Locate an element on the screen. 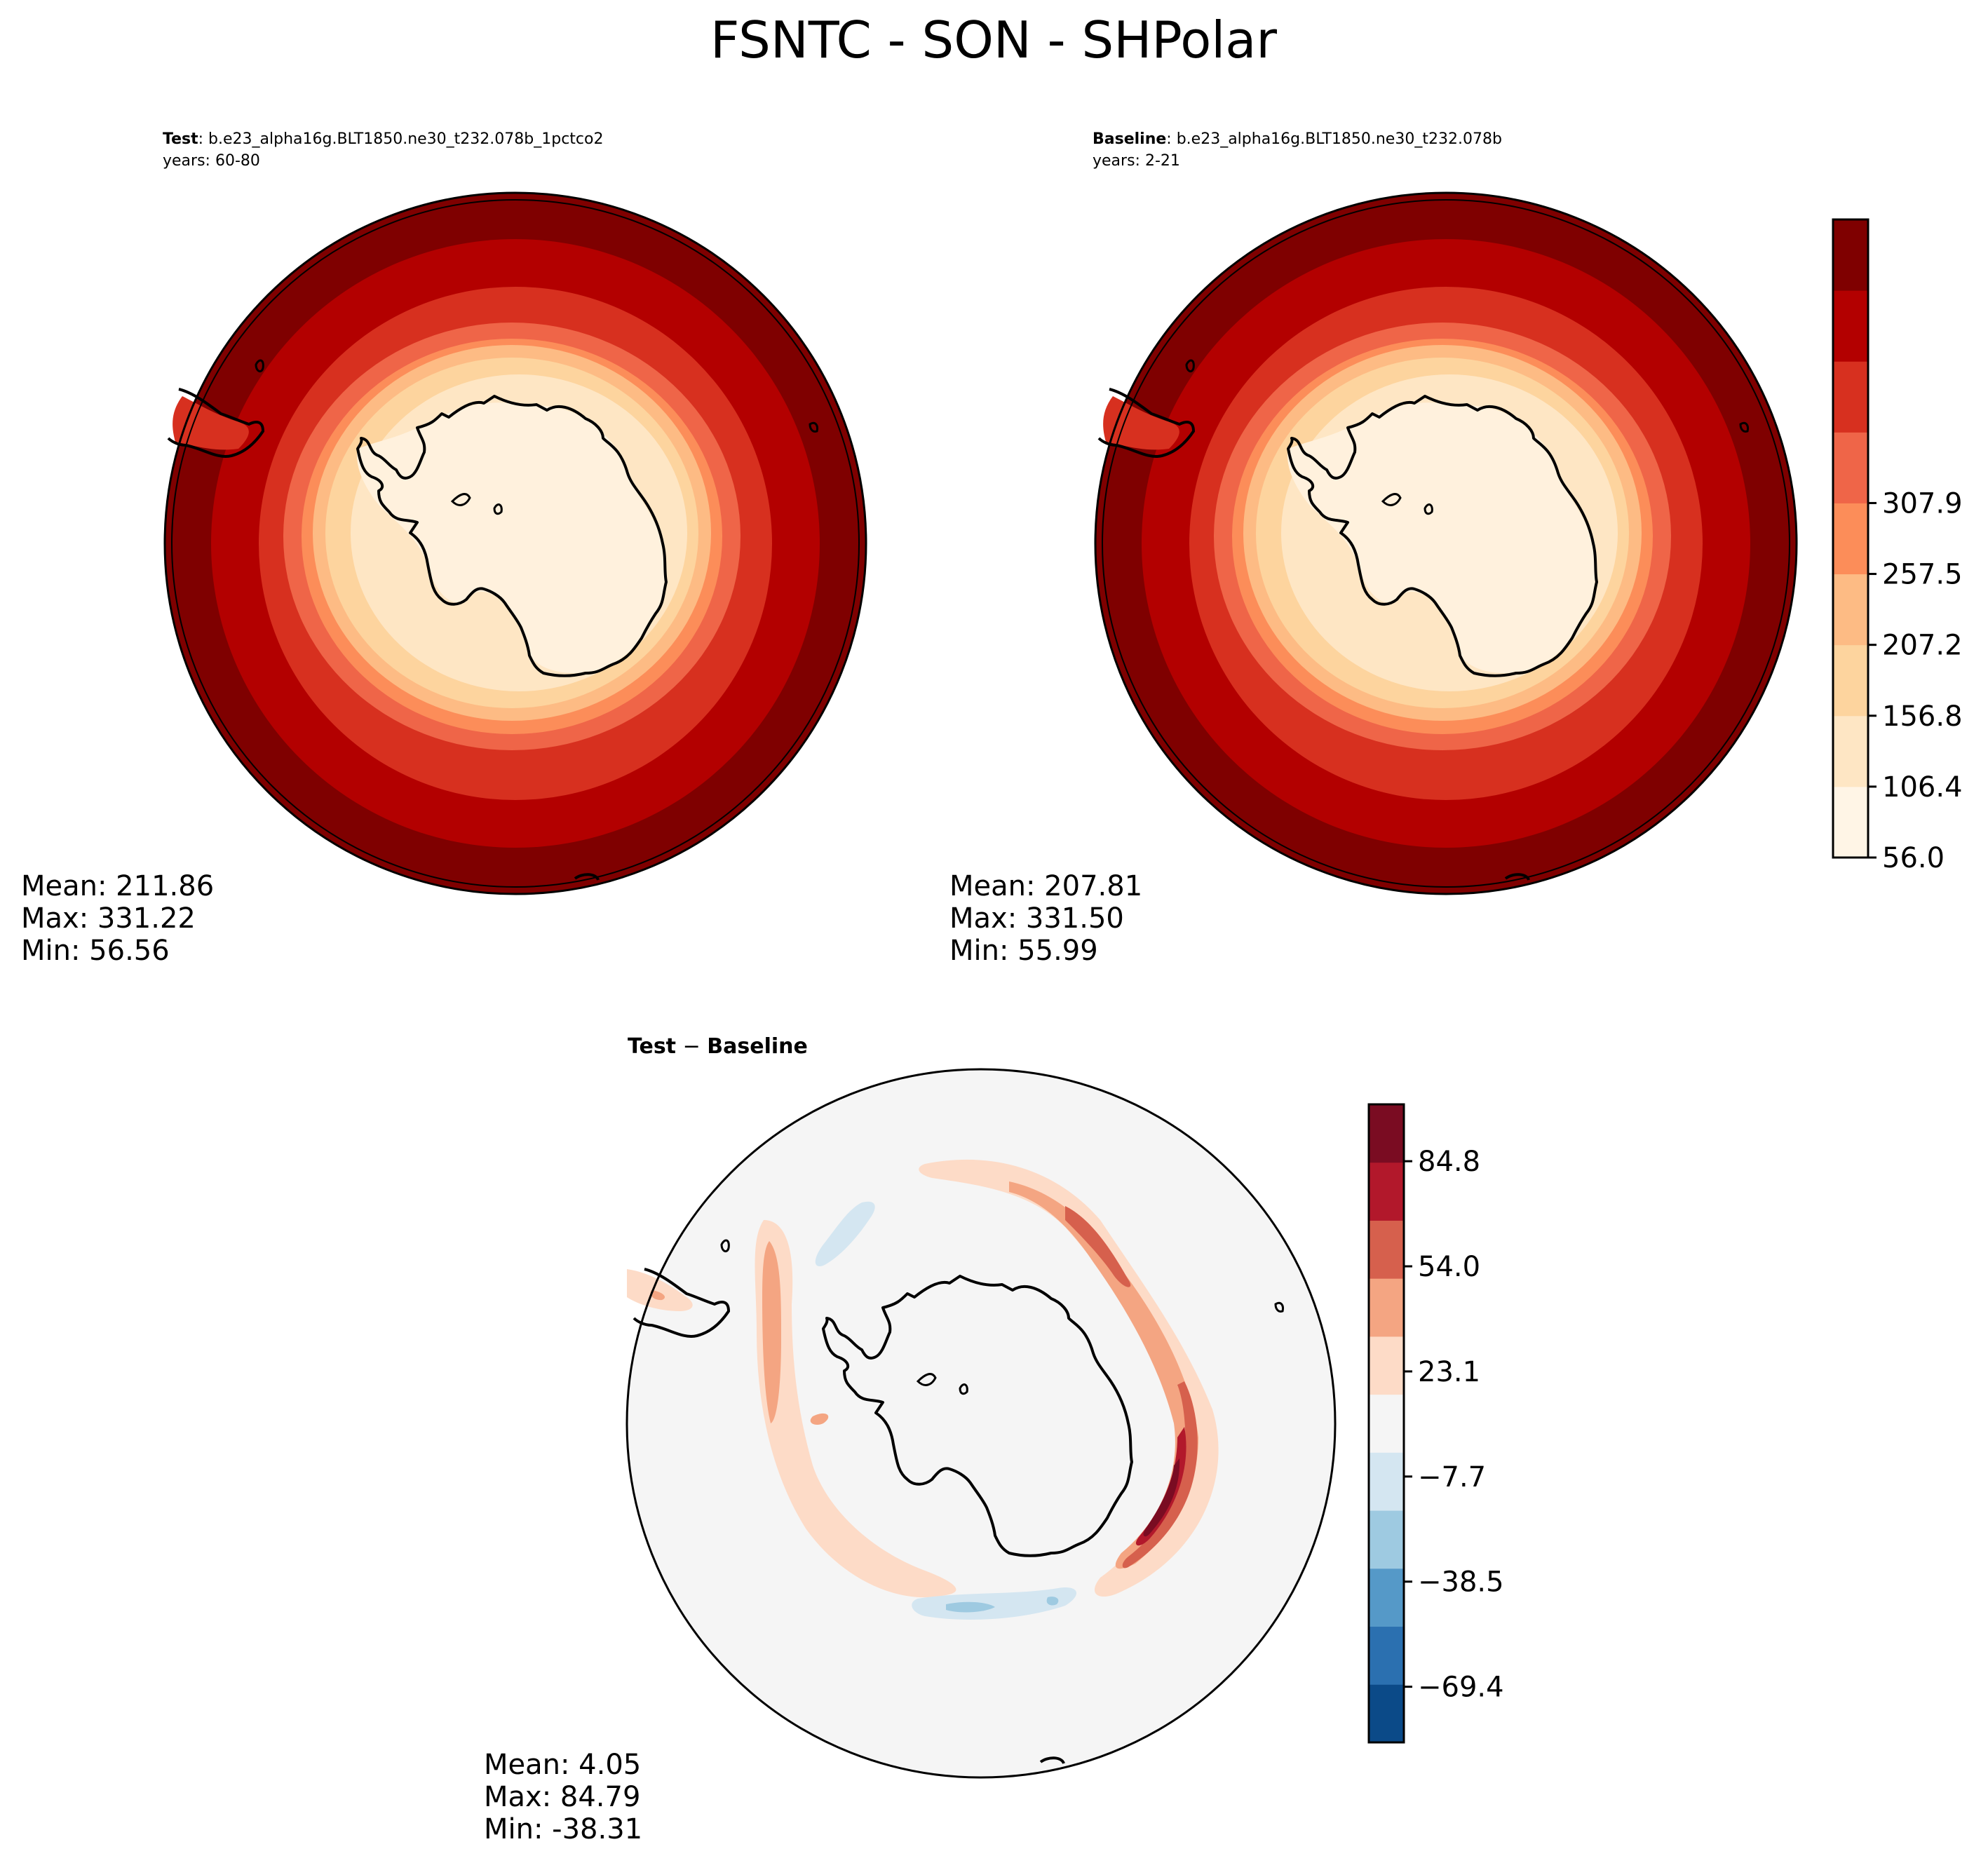 This screenshot has width=1988, height=1870. colorbar-tick-label: −7.7 is located at coordinates (1452, 1477).